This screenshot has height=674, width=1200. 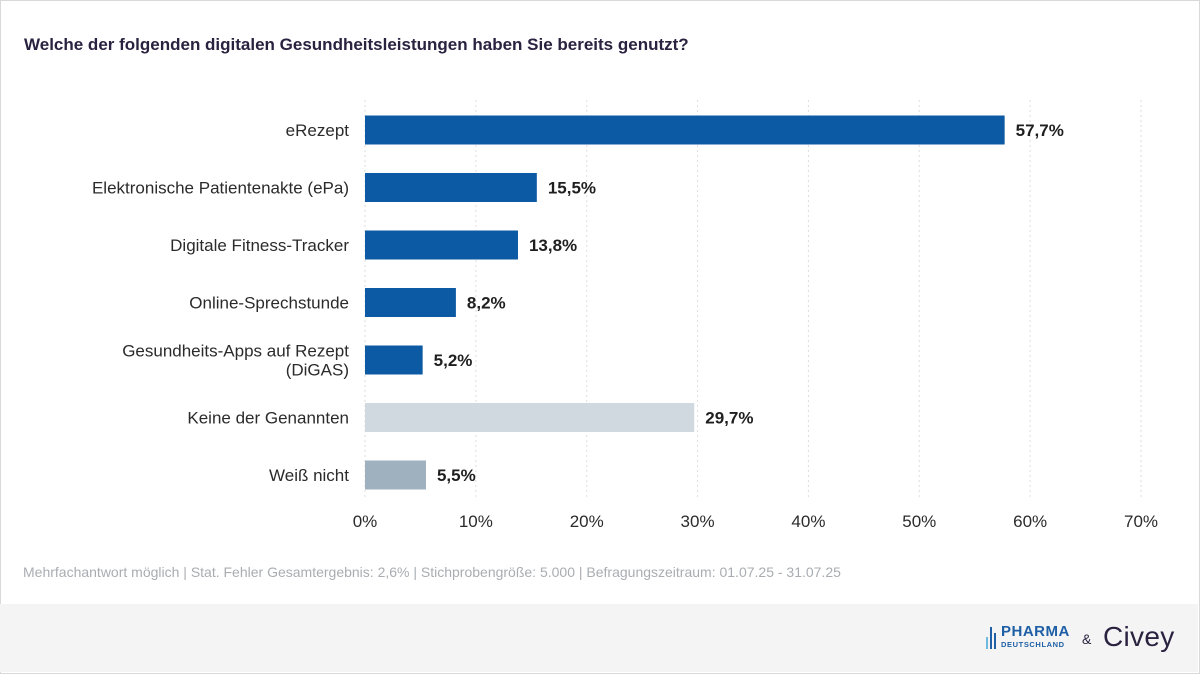 I want to click on value-label: 8,2%, so click(x=486, y=303).